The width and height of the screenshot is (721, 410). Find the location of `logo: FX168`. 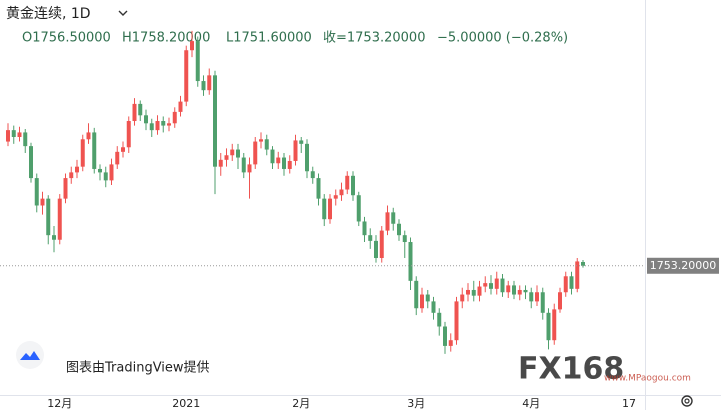

logo: FX168 is located at coordinates (571, 369).